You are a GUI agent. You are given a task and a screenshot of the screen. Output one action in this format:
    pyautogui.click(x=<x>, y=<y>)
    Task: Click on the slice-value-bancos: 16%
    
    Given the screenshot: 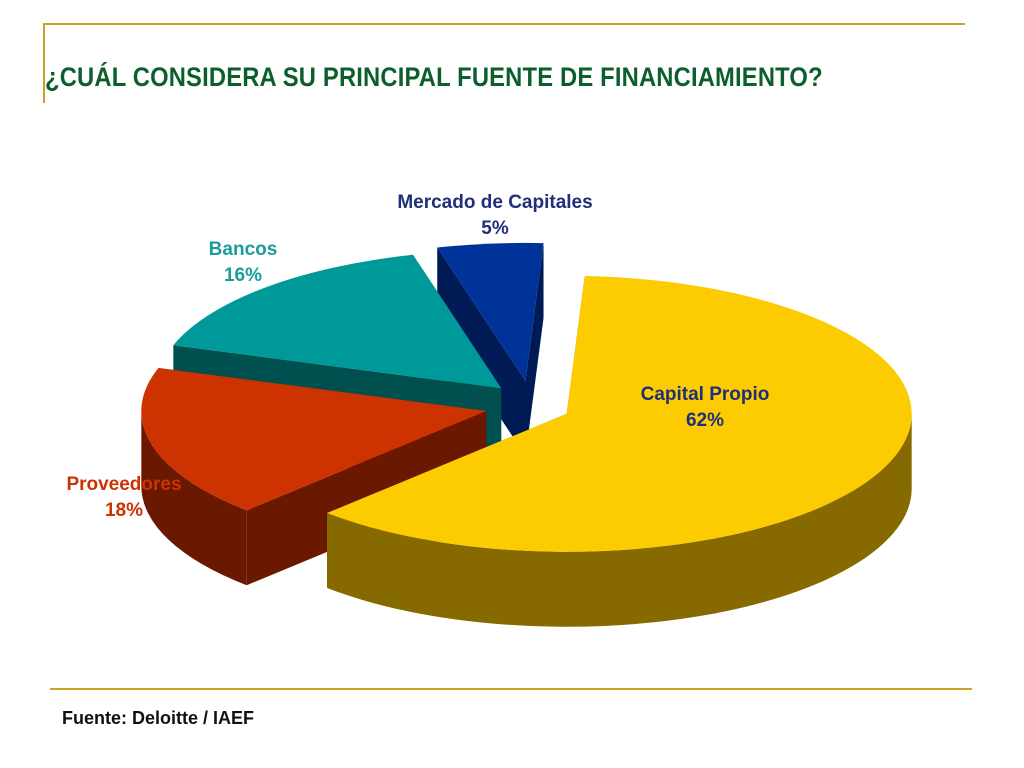 What is the action you would take?
    pyautogui.click(x=243, y=275)
    